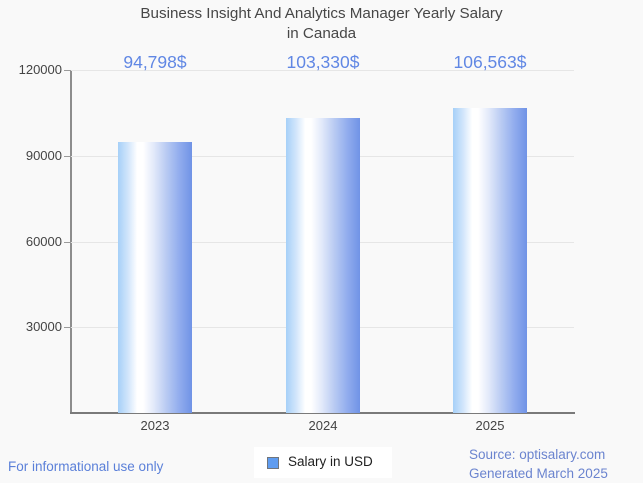  What do you see at coordinates (43, 241) in the screenshot?
I see `y-axis-tick-label: 60000` at bounding box center [43, 241].